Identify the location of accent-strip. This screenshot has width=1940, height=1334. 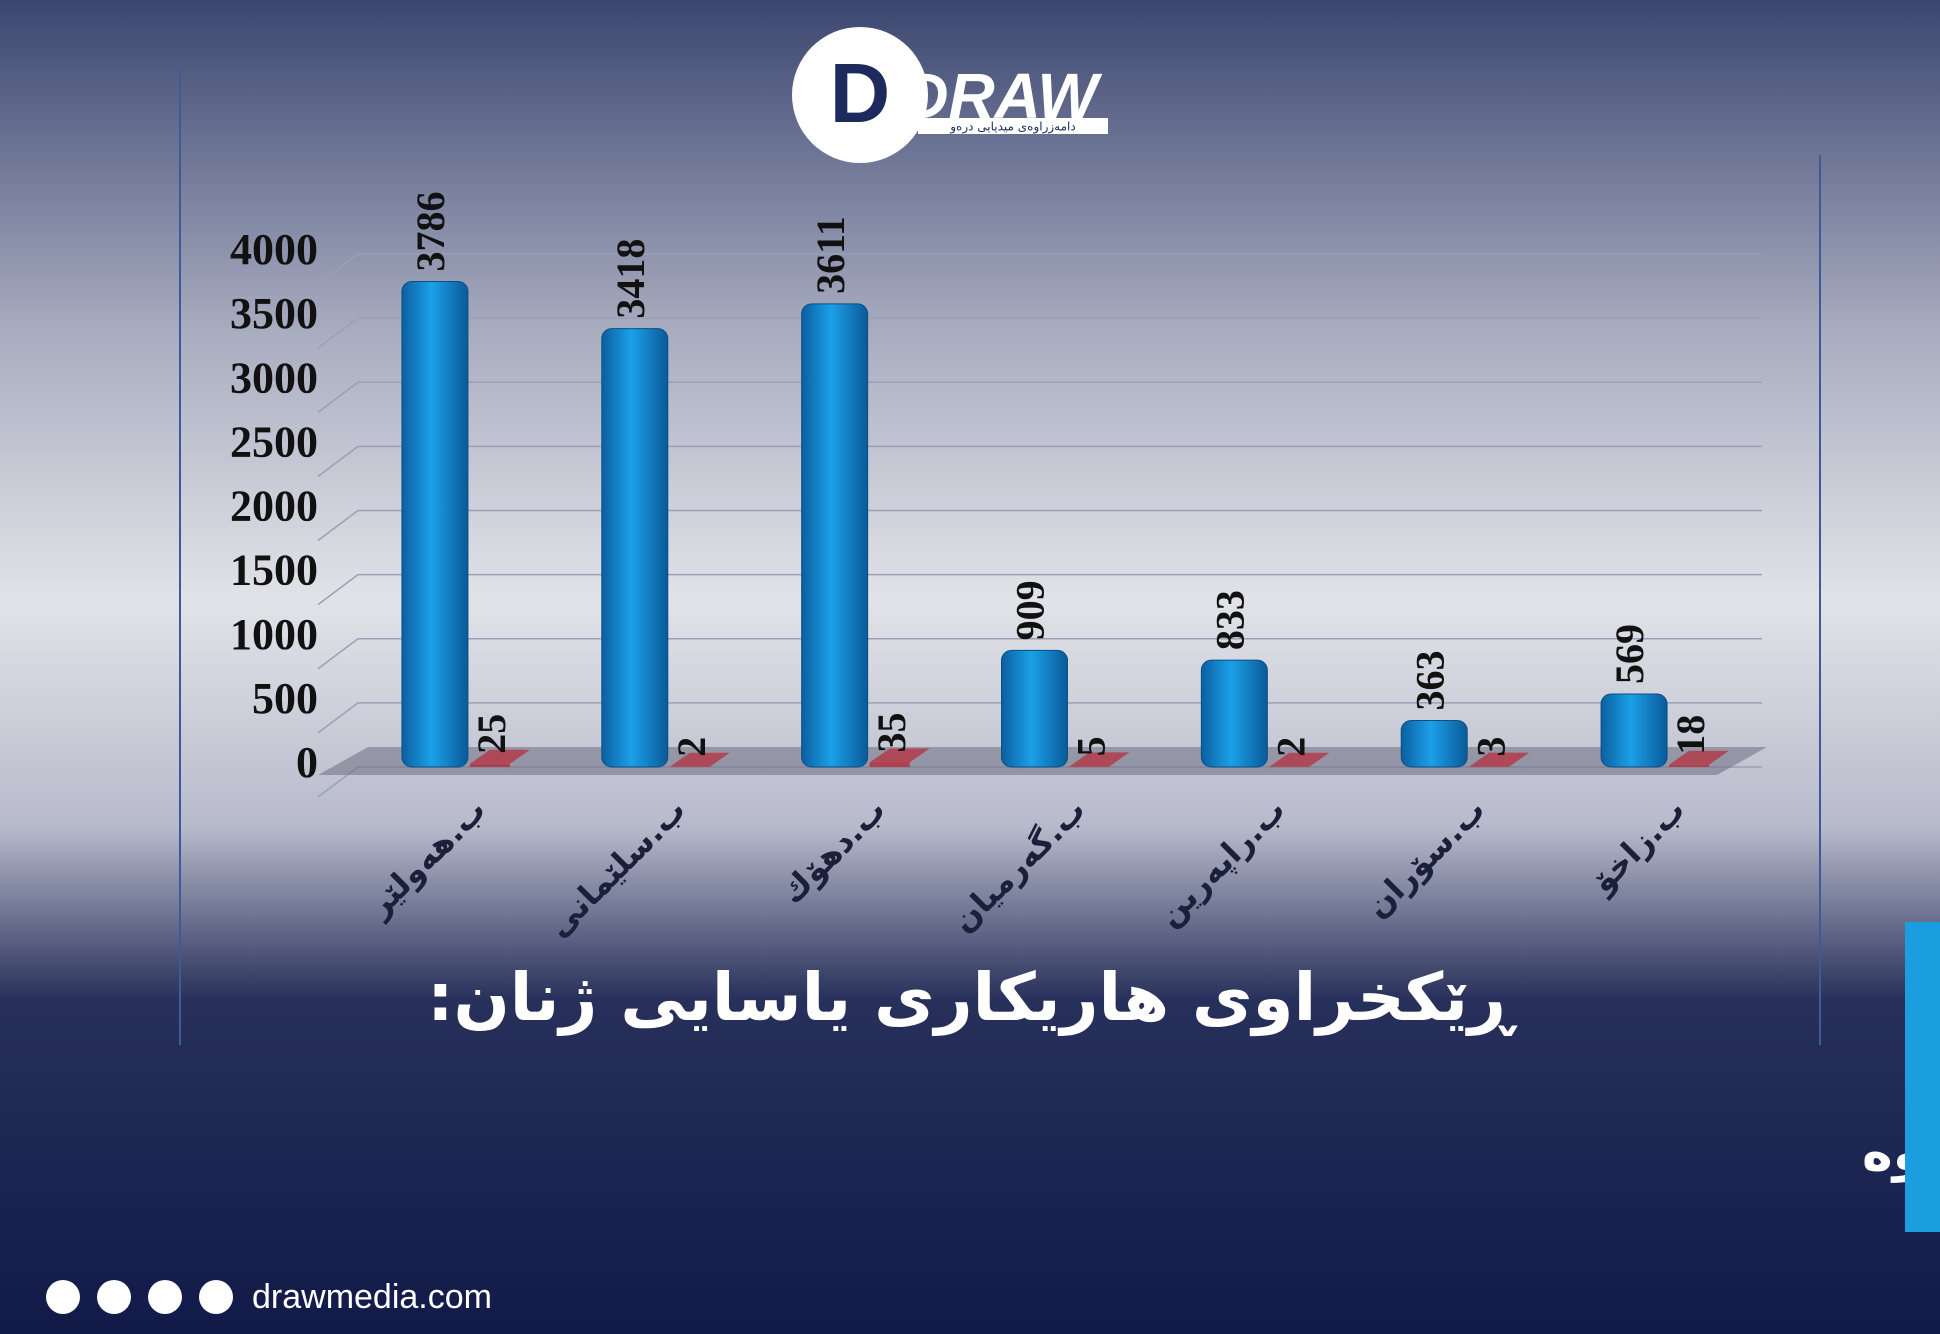
(1922, 1077).